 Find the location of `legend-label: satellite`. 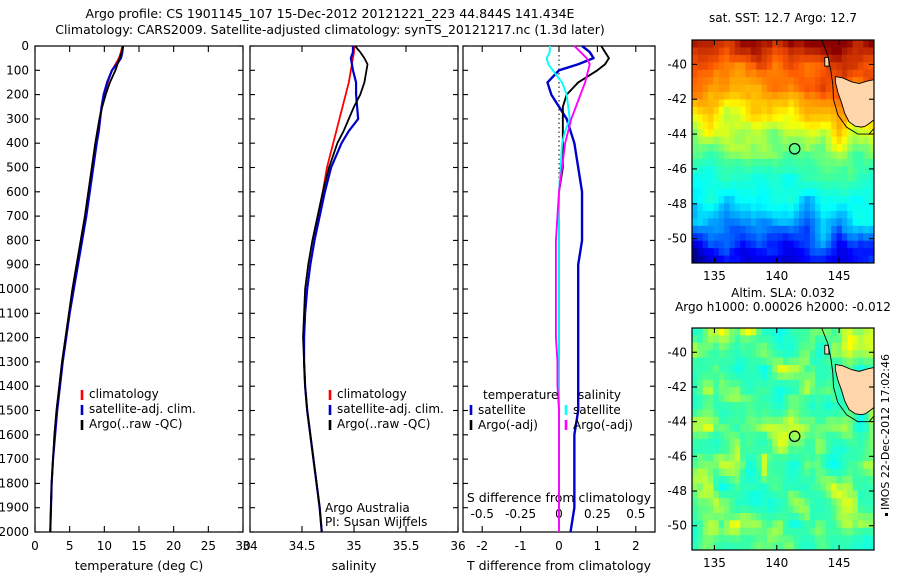

legend-label: satellite is located at coordinates (502, 410).